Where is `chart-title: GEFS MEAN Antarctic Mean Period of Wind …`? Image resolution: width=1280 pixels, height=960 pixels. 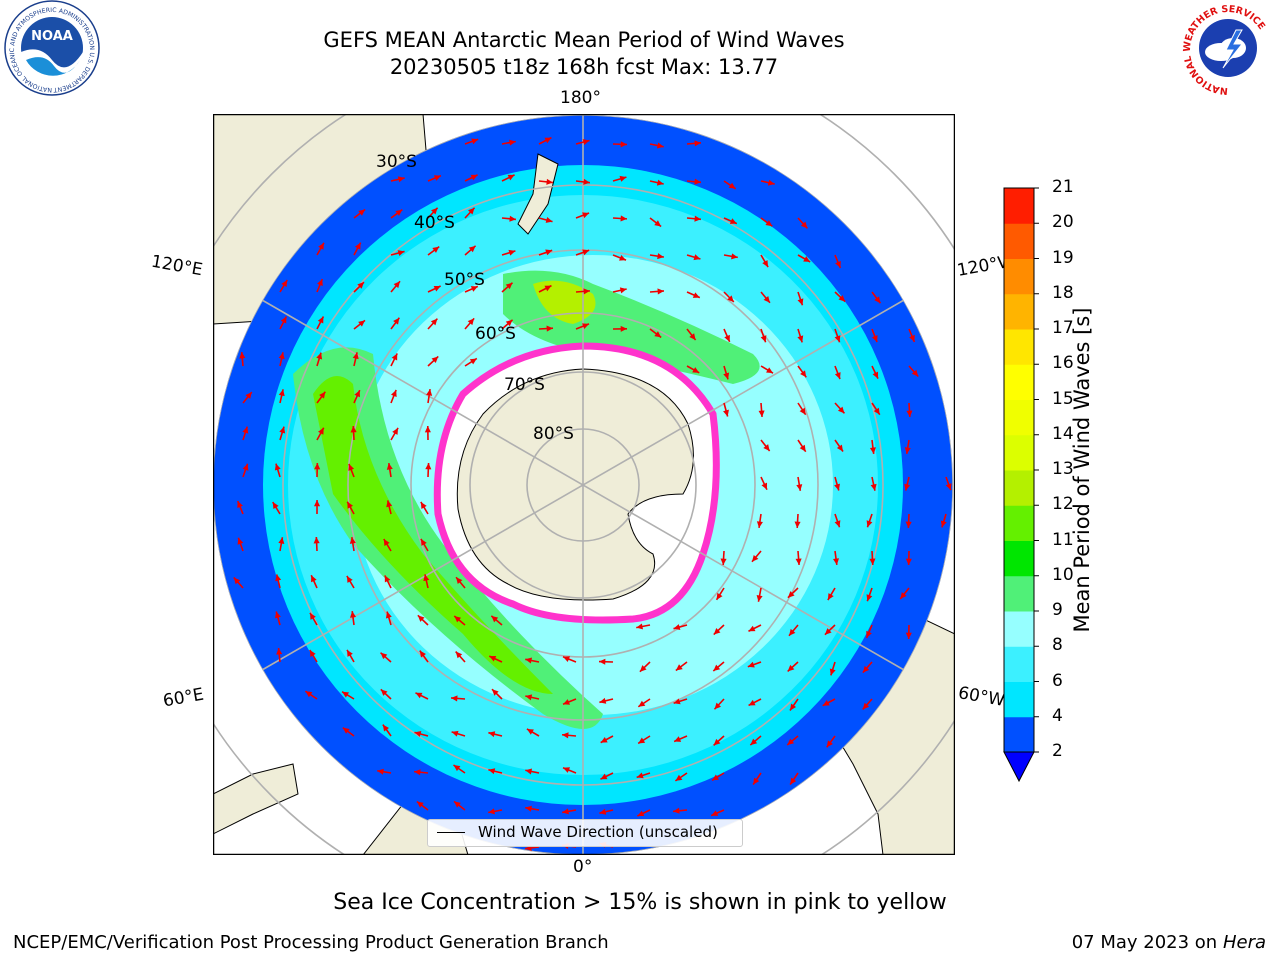
chart-title: GEFS MEAN Antarctic Mean Period of Wind … is located at coordinates (584, 40).